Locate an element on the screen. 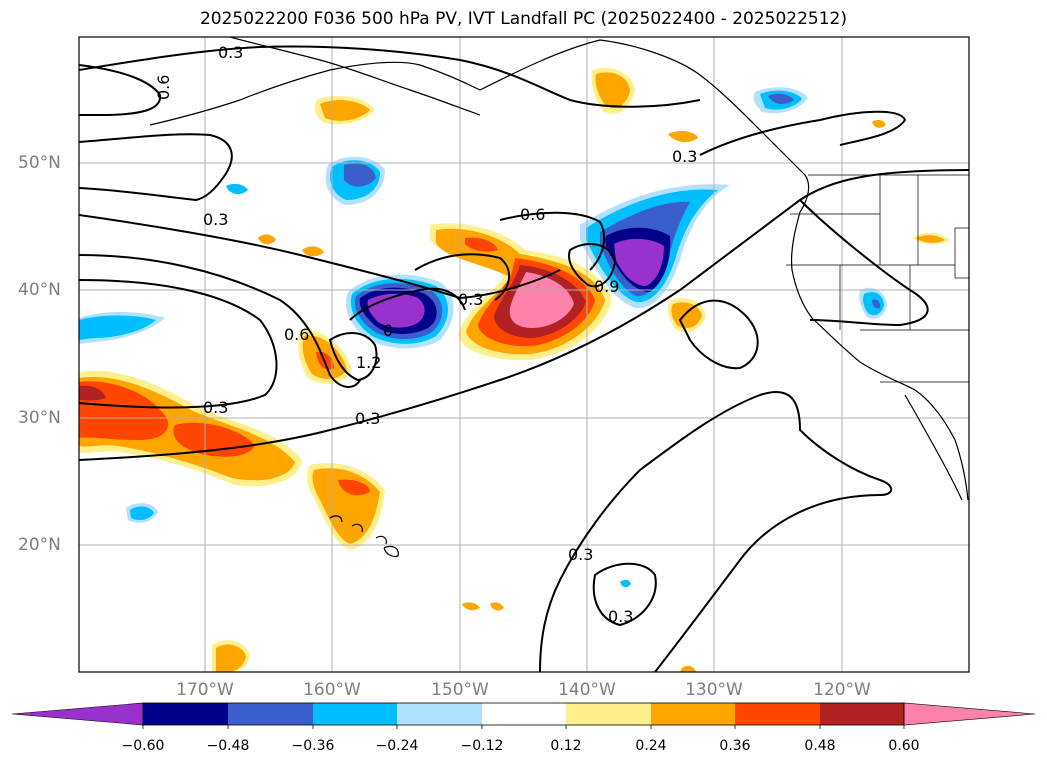 The width and height of the screenshot is (1047, 765). lat-label: 40°N is located at coordinates (39, 290).